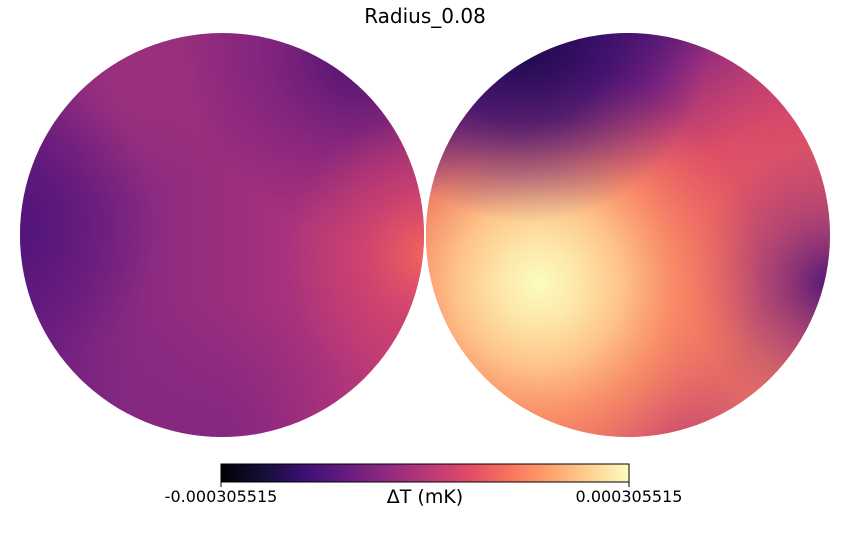 The image size is (850, 540). I want to click on colorbar-axis-label: ΔT (mK), so click(425, 497).